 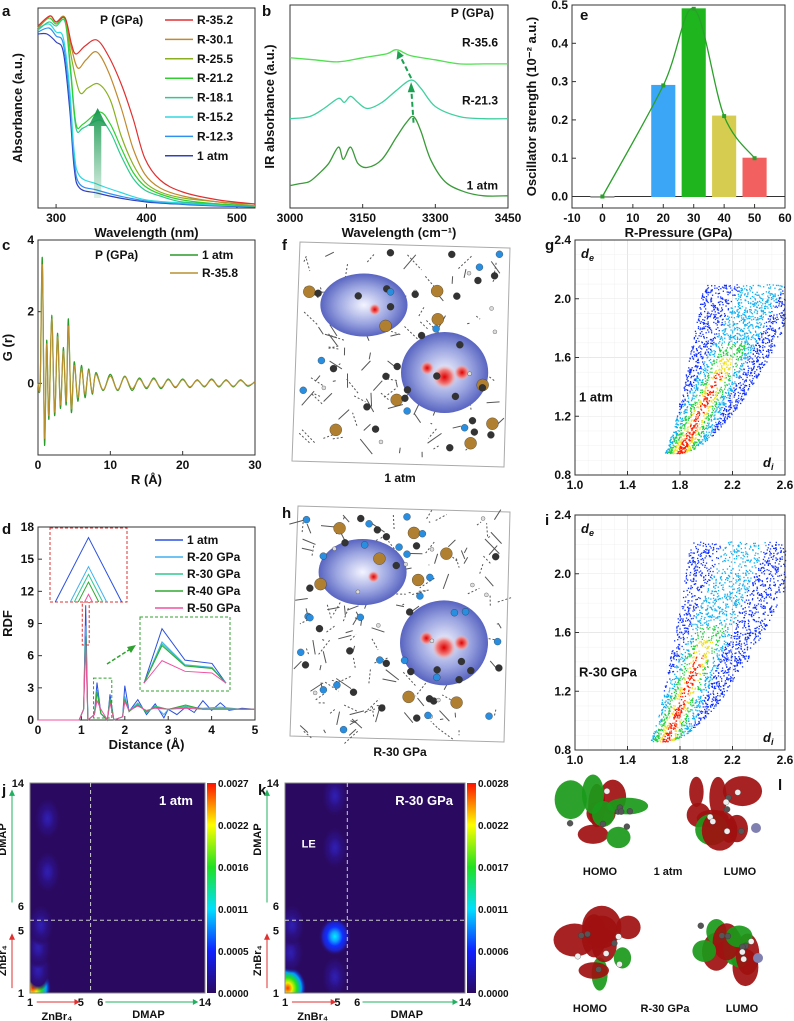 I want to click on bond, so click(x=346, y=613).